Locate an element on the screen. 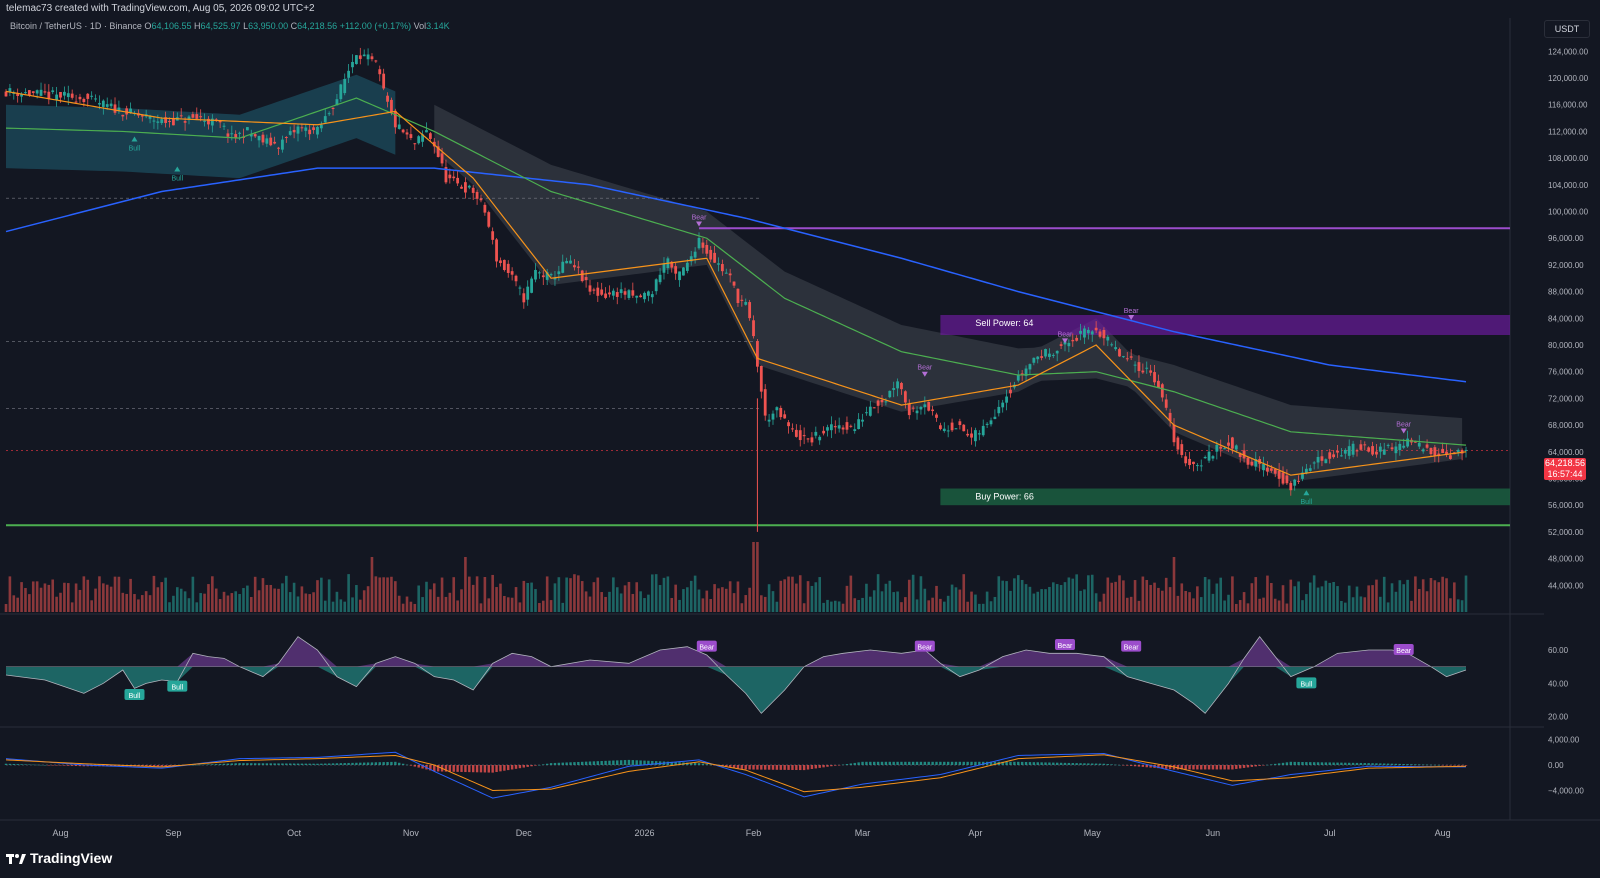  currency-button: USDT is located at coordinates (1567, 29).